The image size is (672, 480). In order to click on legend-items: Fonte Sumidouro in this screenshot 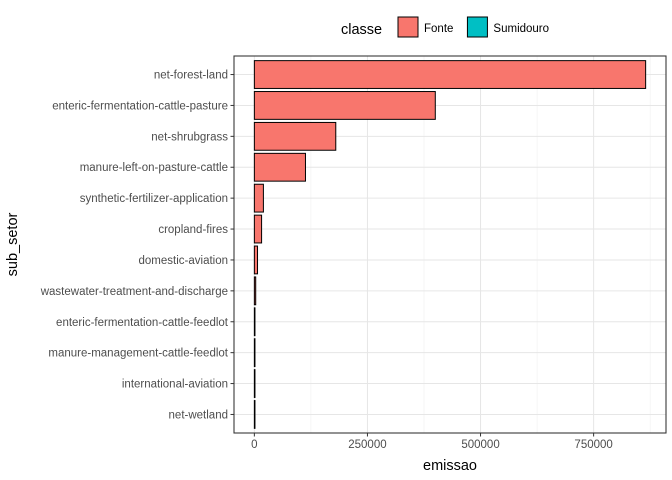, I will do `click(473, 27)`.